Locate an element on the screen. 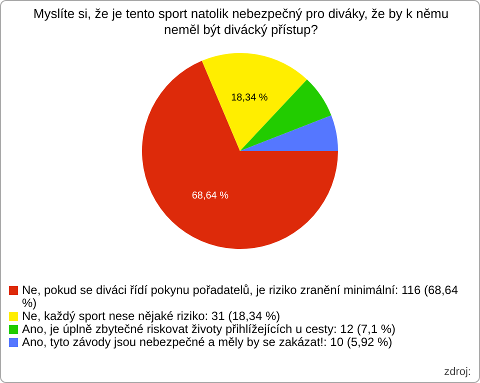 This screenshot has width=480, height=383. legend-label: Ano, tyto závody jsou nebezpečné a měly by se zakázat!: 10 (5,92 %) is located at coordinates (207, 342).